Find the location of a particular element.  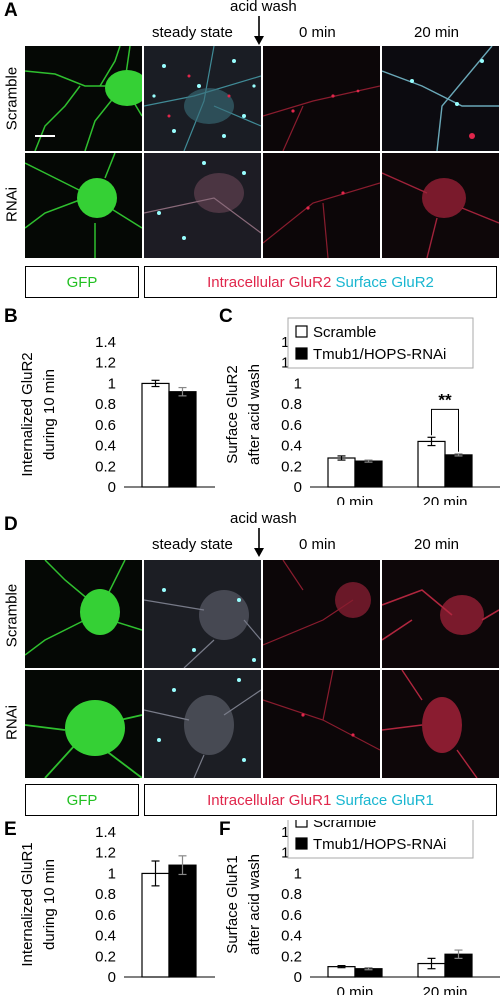

micrograph-d-scramble-0min is located at coordinates (321, 614).